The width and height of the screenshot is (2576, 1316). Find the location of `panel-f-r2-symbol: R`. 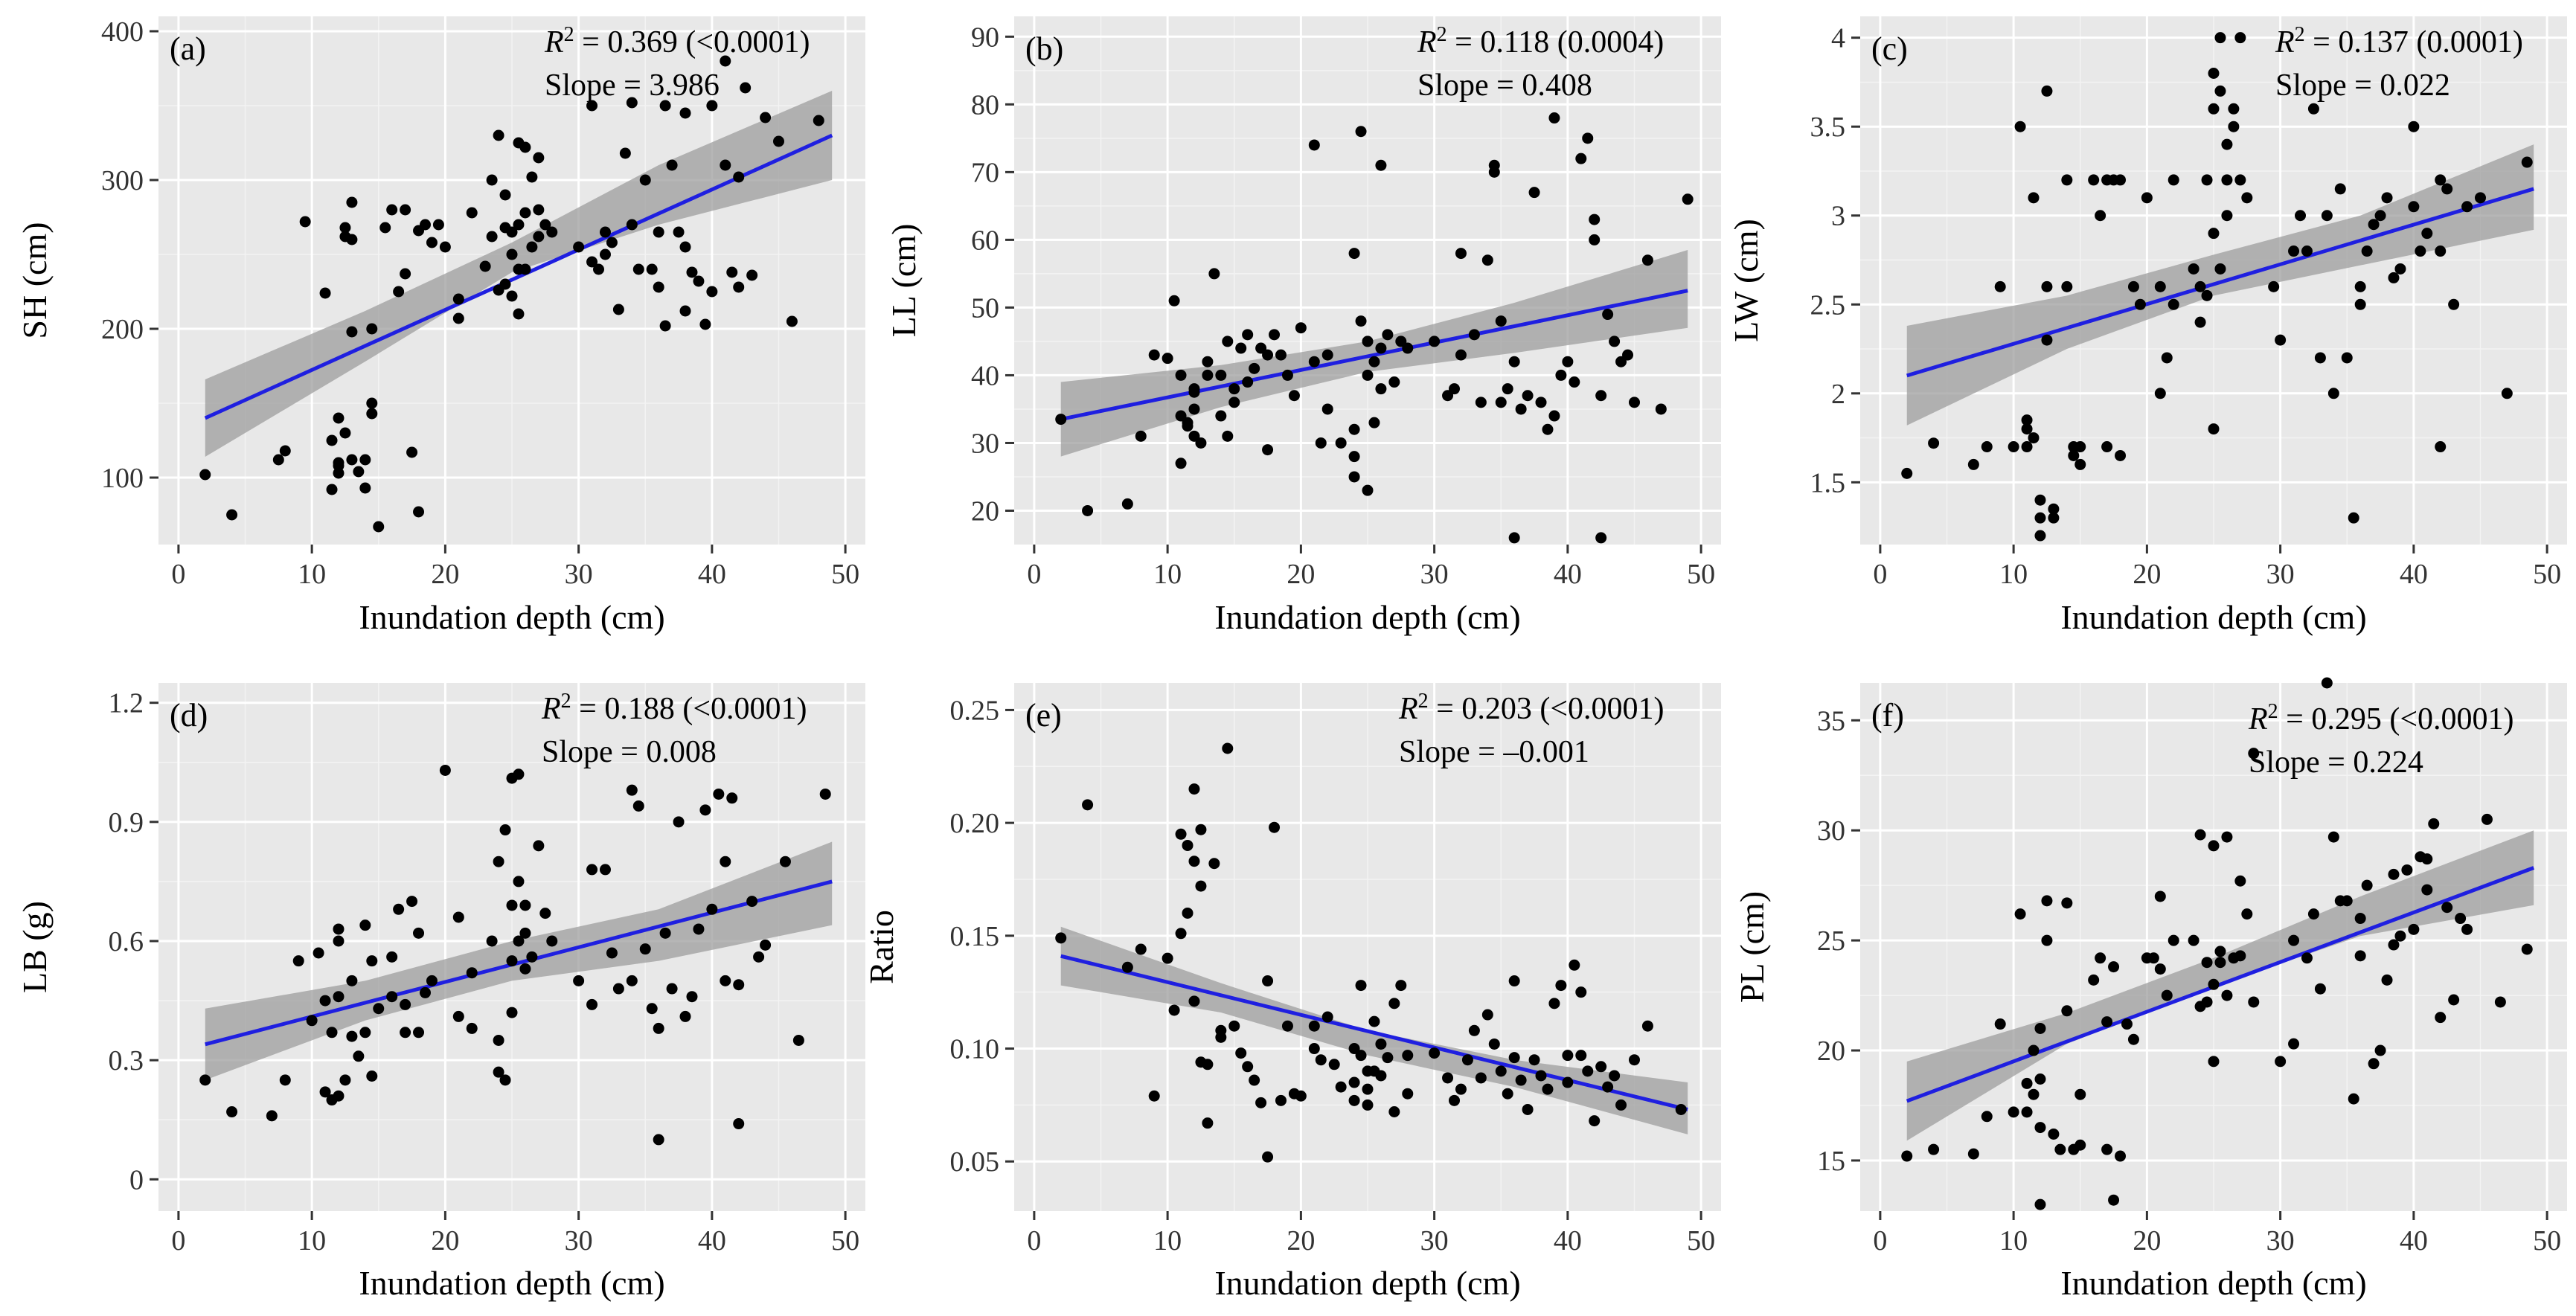

panel-f-r2-symbol: R is located at coordinates (2258, 719).